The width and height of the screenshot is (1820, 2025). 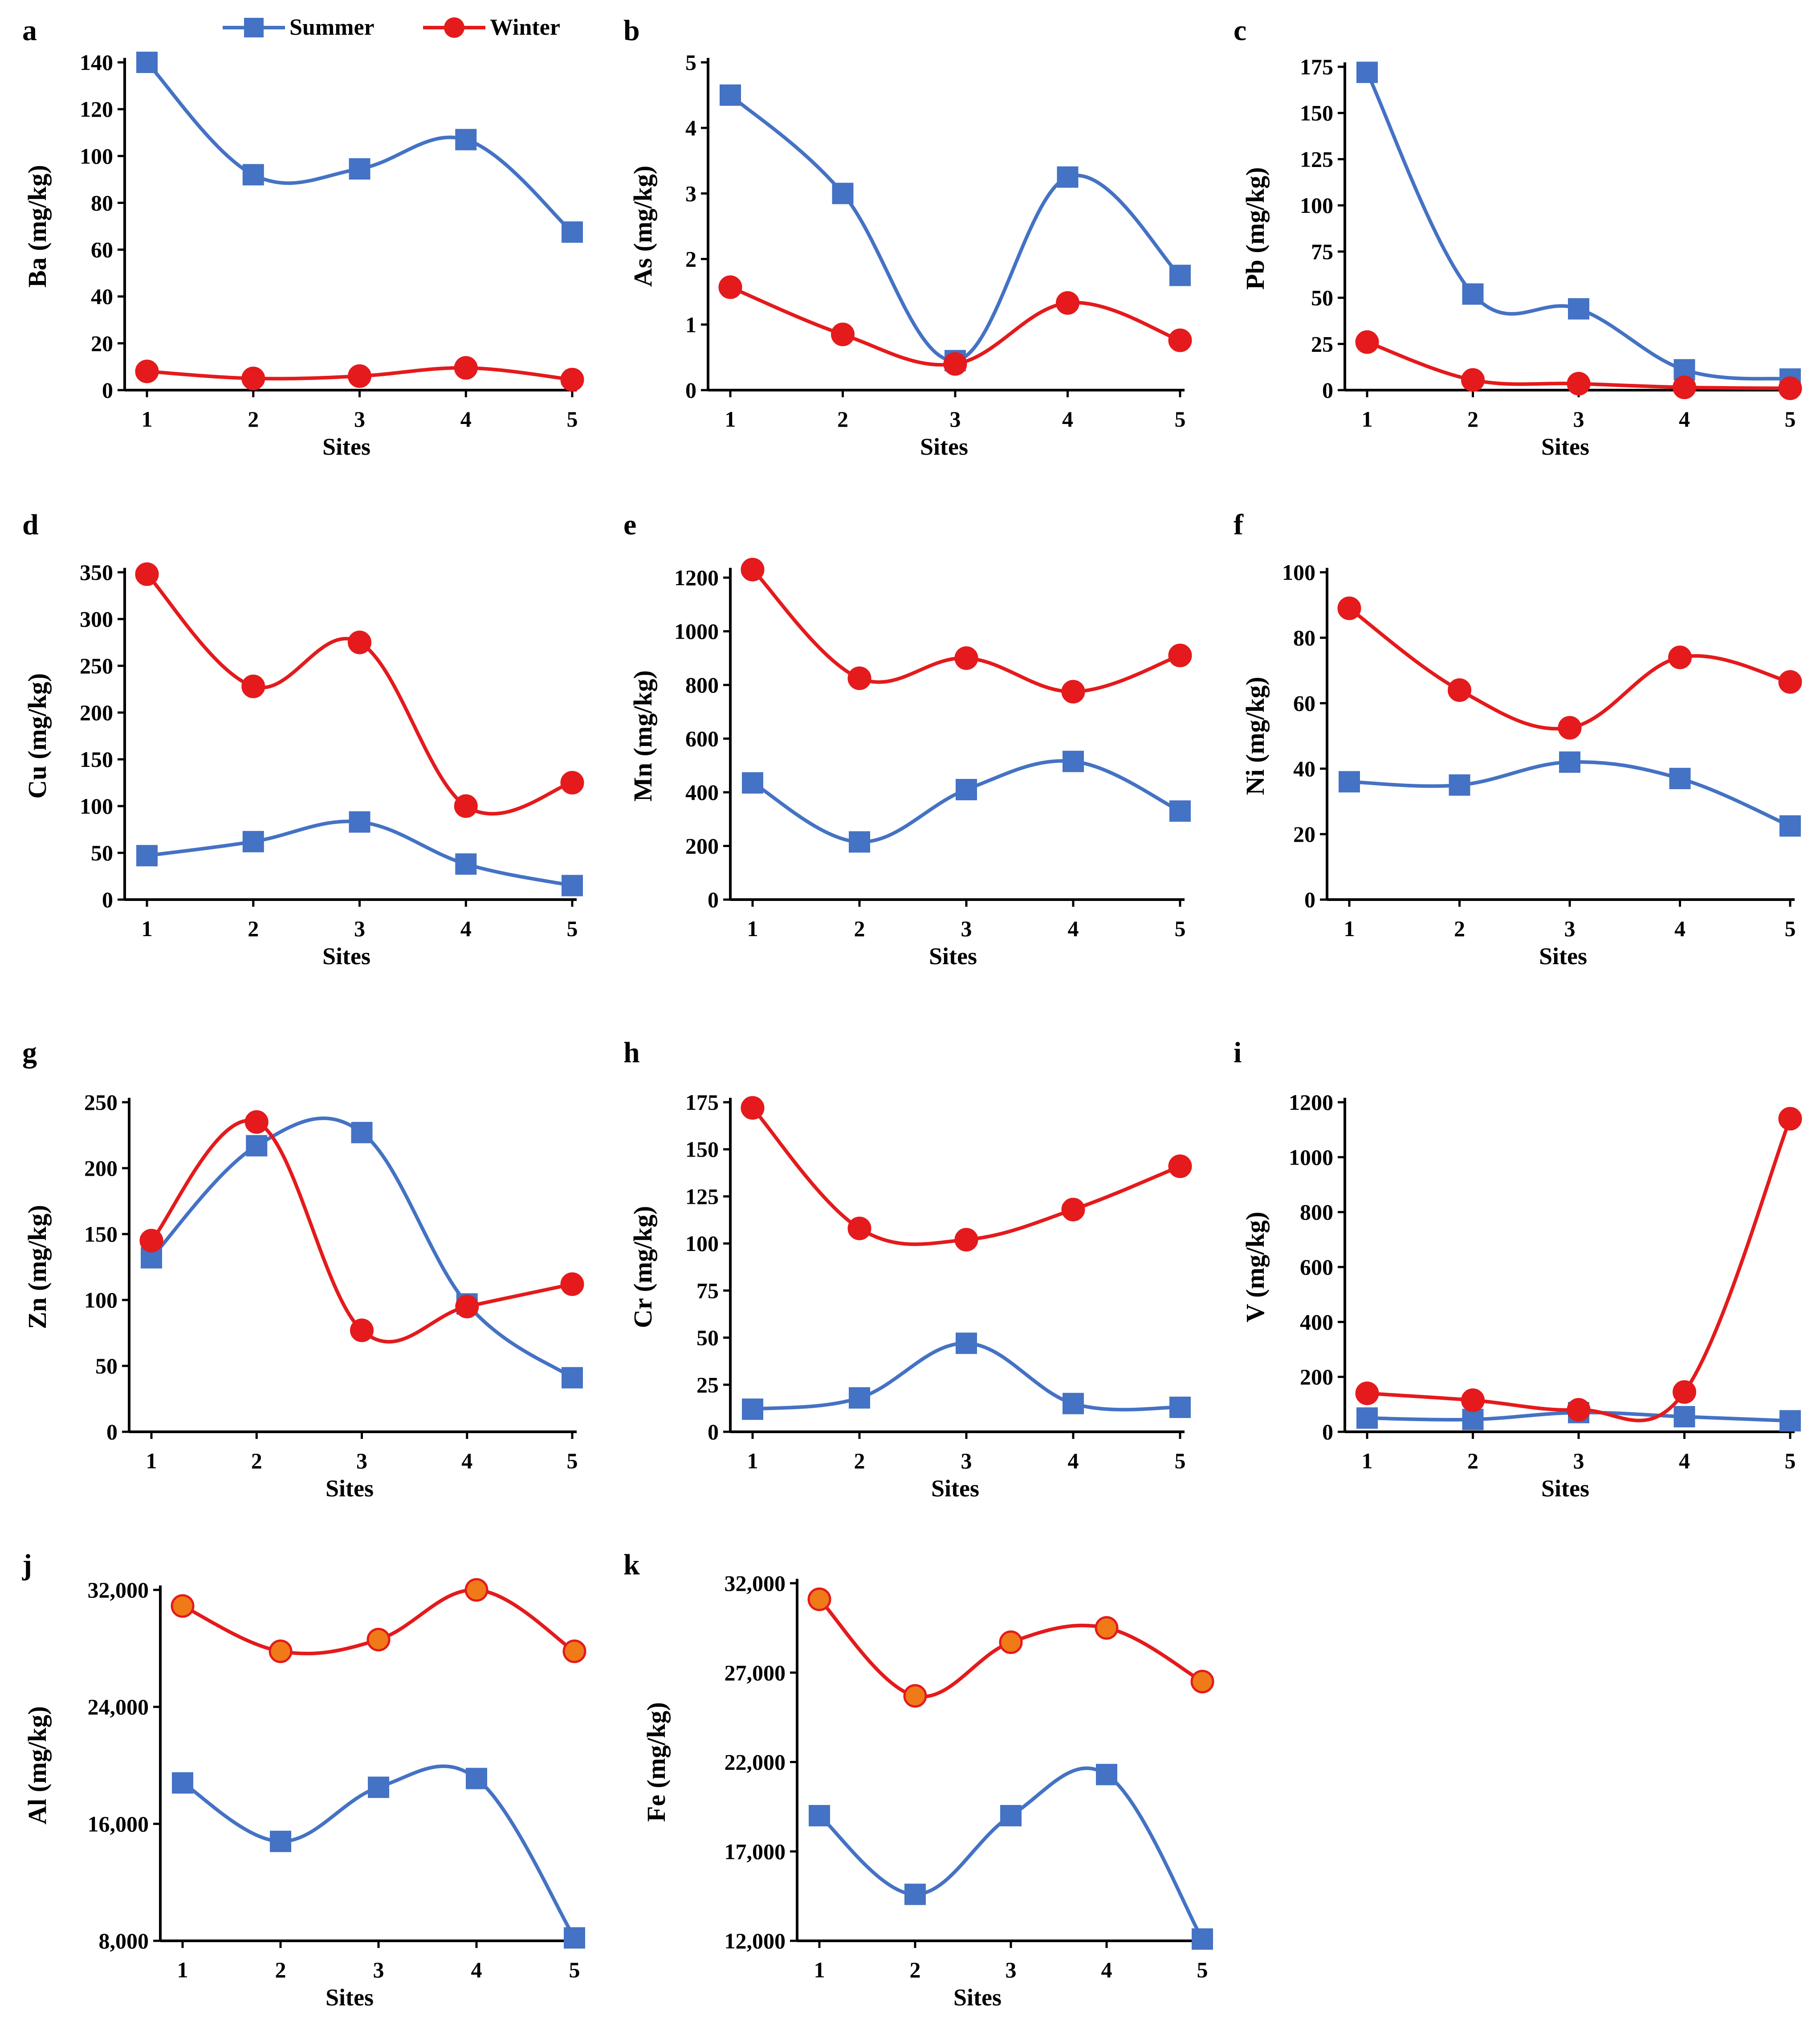 I want to click on x-tick-label-e: 3, so click(x=966, y=928).